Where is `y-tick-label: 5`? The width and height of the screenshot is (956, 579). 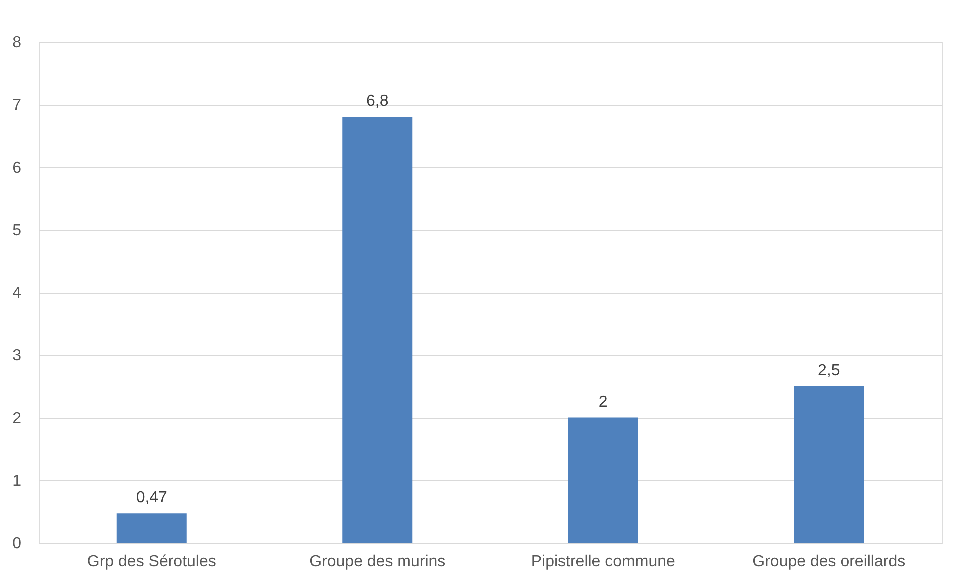 y-tick-label: 5 is located at coordinates (17, 231).